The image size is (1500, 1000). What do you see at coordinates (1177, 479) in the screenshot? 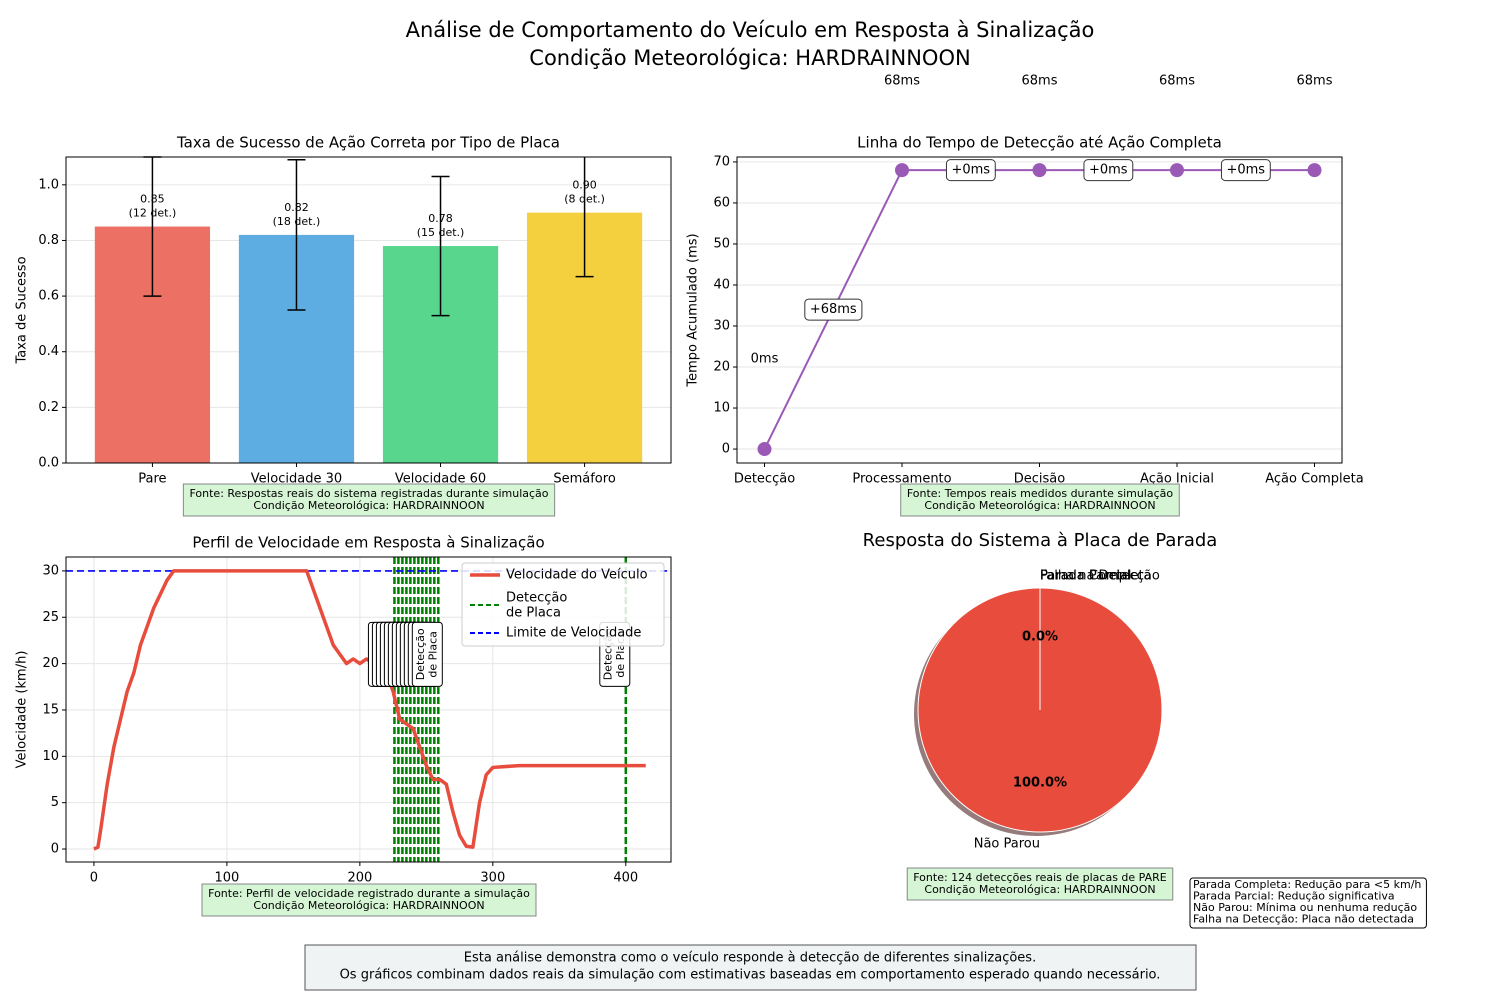
I see `x-tick-label: Ação Inicial` at bounding box center [1177, 479].